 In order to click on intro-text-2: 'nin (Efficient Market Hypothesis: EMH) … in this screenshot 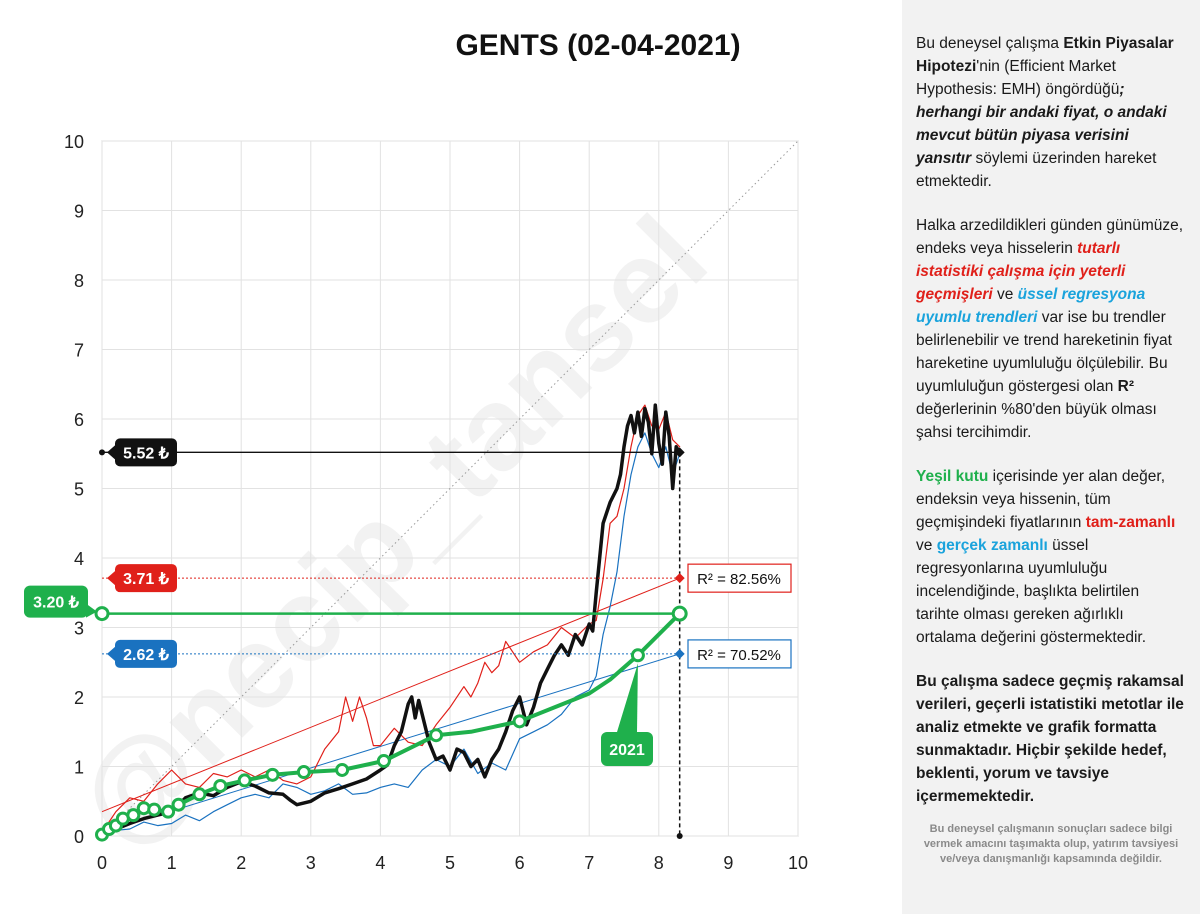, I will do `click(1018, 78)`.